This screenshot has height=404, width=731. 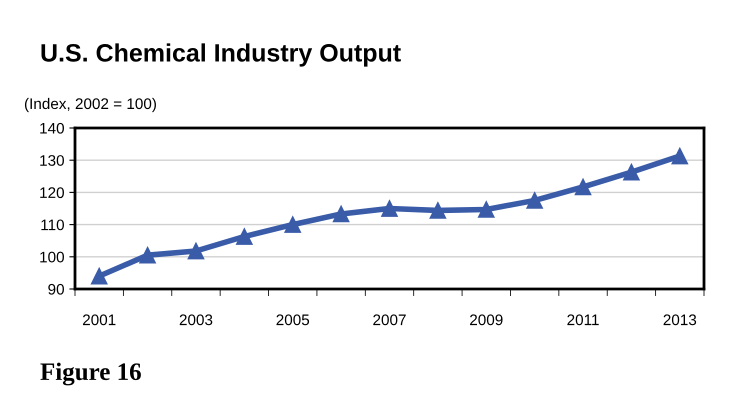 I want to click on x-tick-label: 2005, so click(x=293, y=320).